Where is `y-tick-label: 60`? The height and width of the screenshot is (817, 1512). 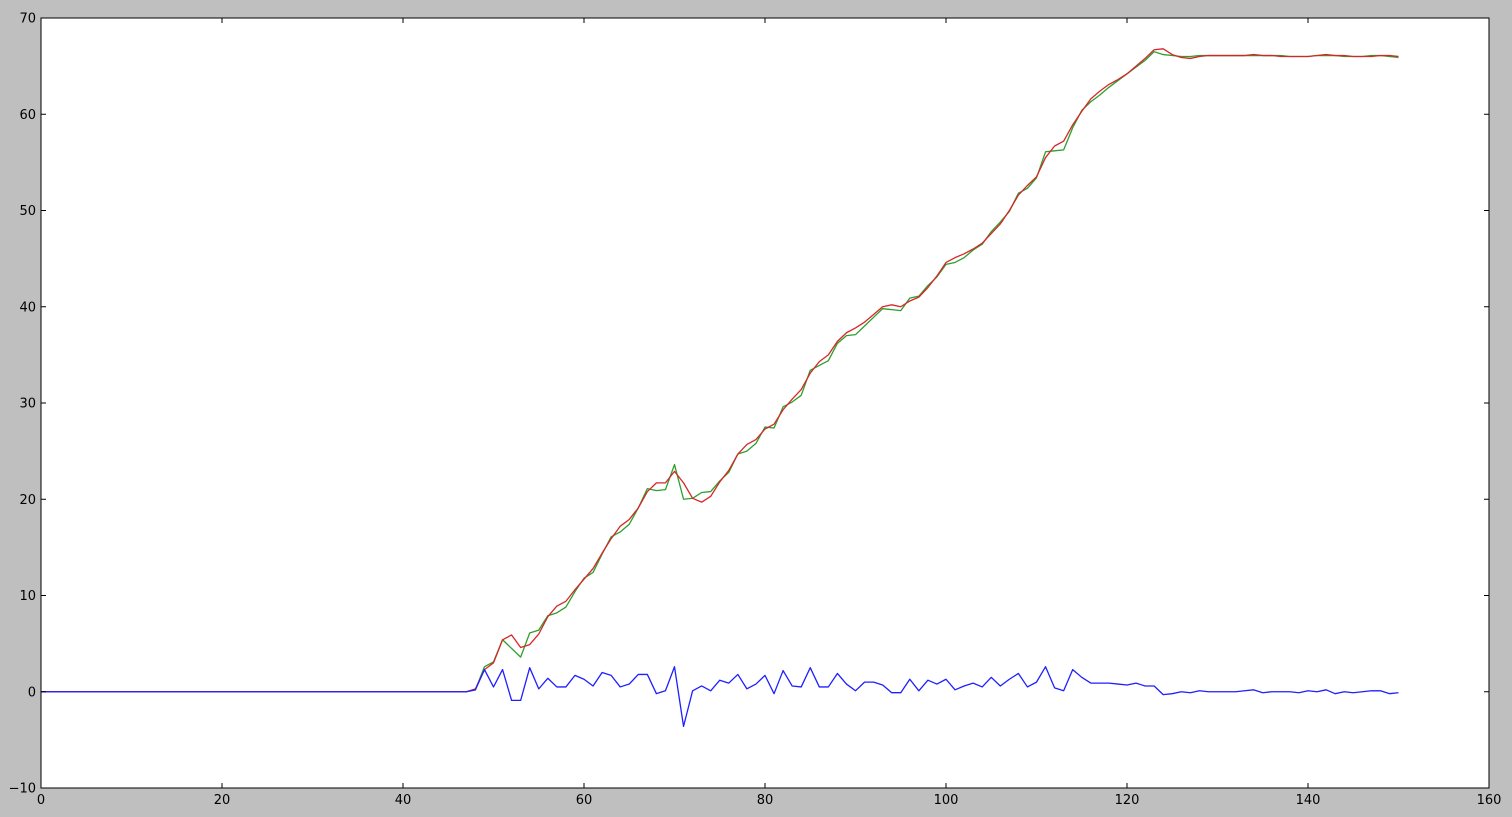
y-tick-label: 60 is located at coordinates (27, 115).